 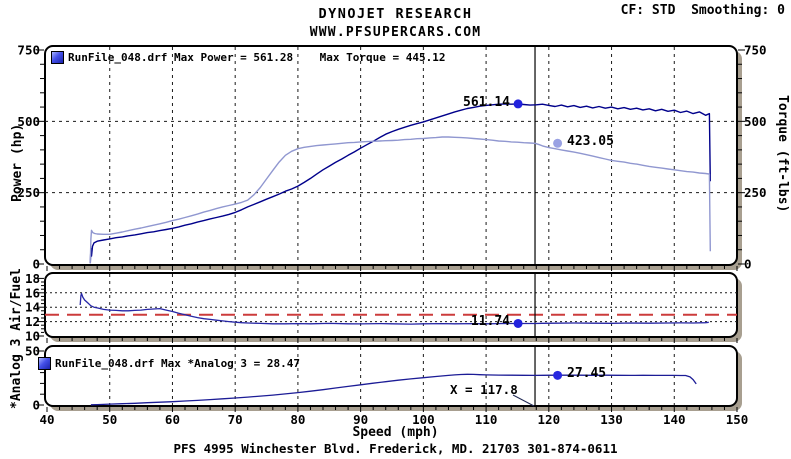 What do you see at coordinates (486, 102) in the screenshot?
I see `power-cursor-value: 561.14` at bounding box center [486, 102].